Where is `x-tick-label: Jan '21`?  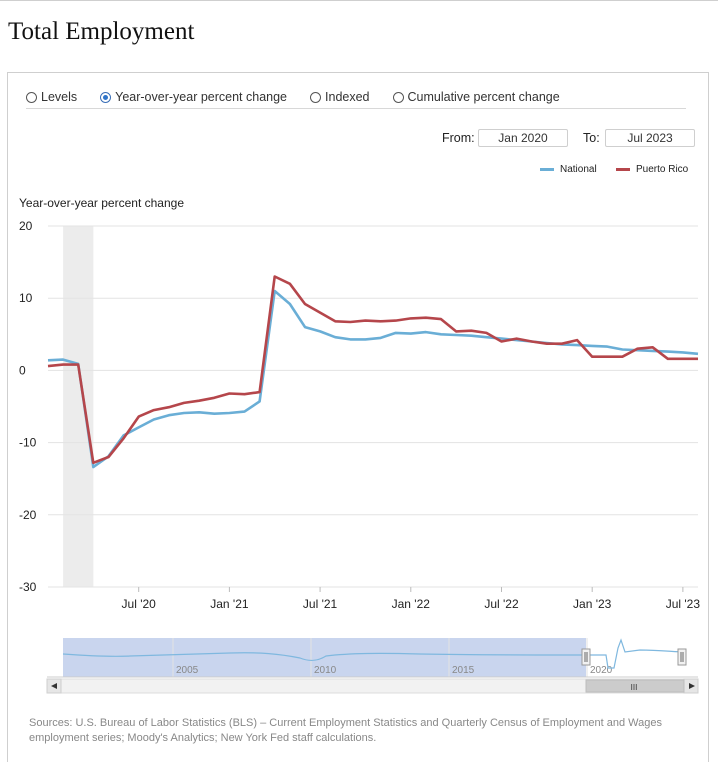
x-tick-label: Jan '21 is located at coordinates (229, 604).